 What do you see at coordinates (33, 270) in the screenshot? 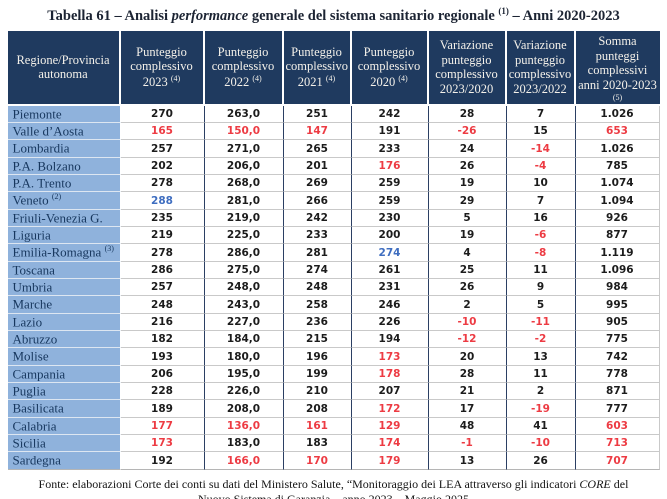
I see `region-label: Toscana` at bounding box center [33, 270].